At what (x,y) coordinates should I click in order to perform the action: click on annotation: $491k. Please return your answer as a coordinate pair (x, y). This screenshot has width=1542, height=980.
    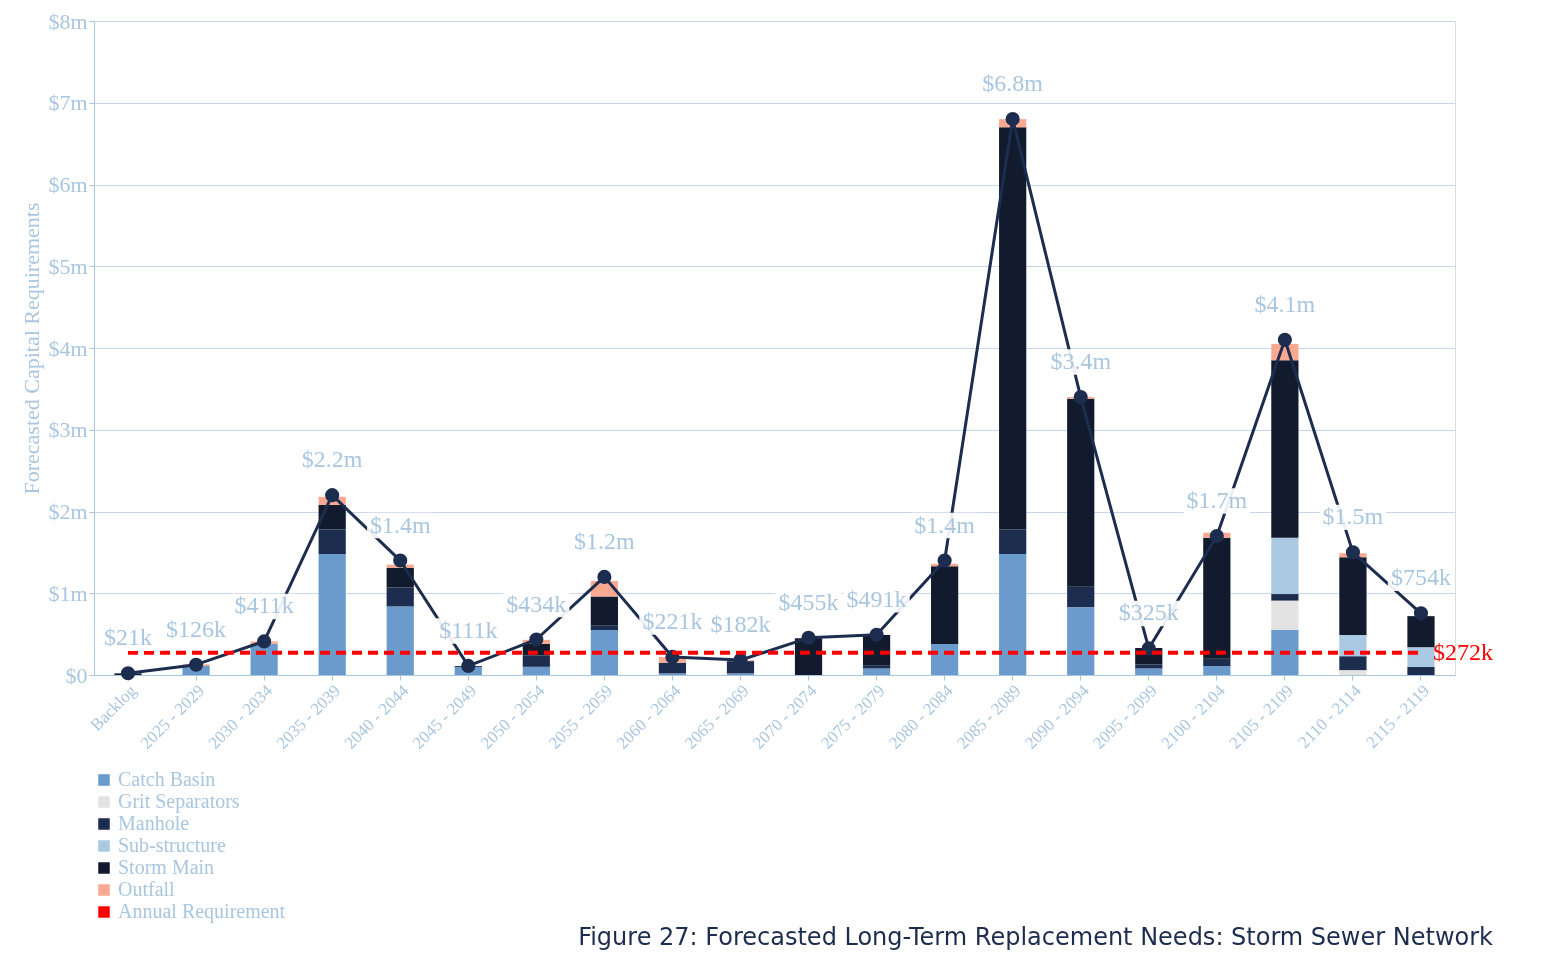
    Looking at the image, I should click on (876, 598).